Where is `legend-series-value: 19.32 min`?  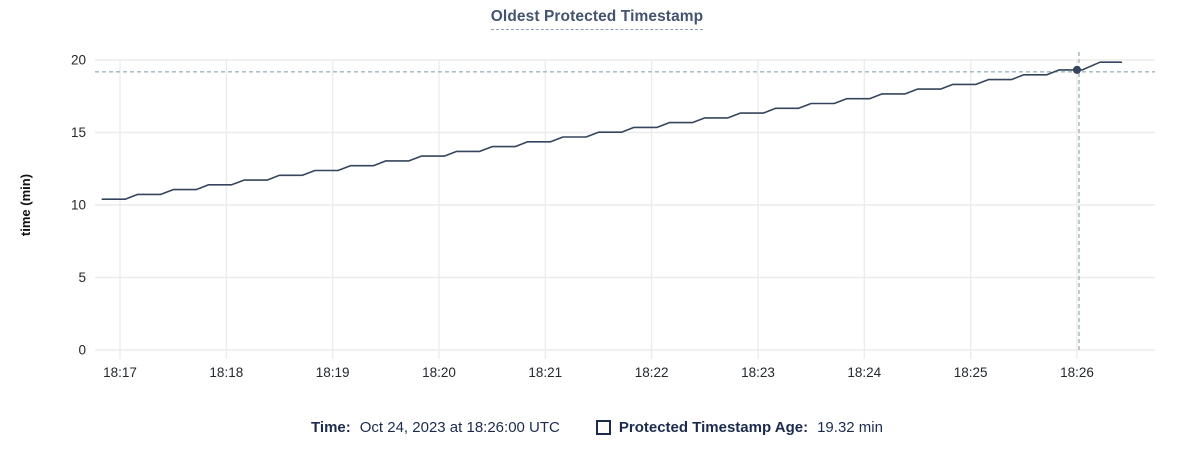
legend-series-value: 19.32 min is located at coordinates (850, 427).